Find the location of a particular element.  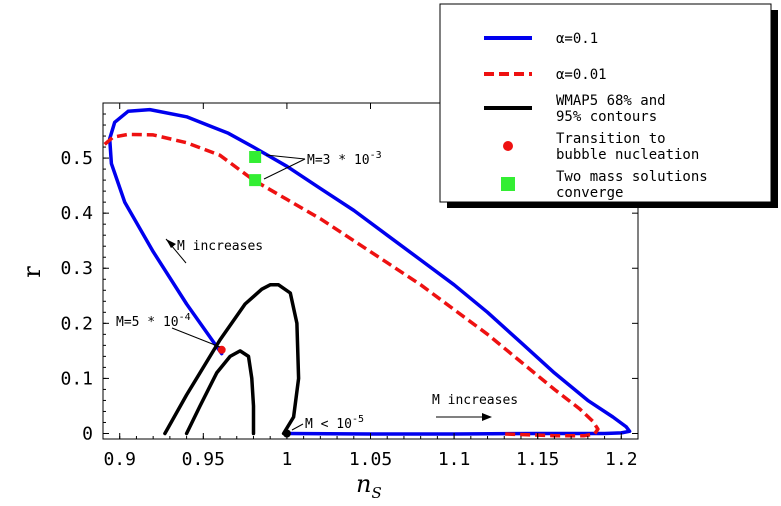

annotation-m3-exponent: -3 is located at coordinates (376, 155).